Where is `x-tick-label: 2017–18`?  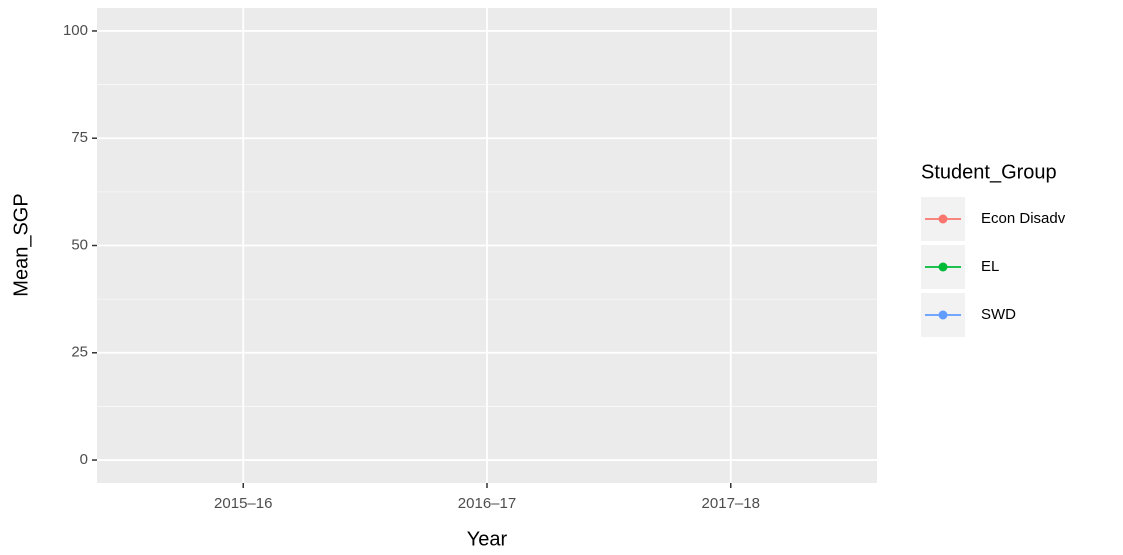 x-tick-label: 2017–18 is located at coordinates (731, 503).